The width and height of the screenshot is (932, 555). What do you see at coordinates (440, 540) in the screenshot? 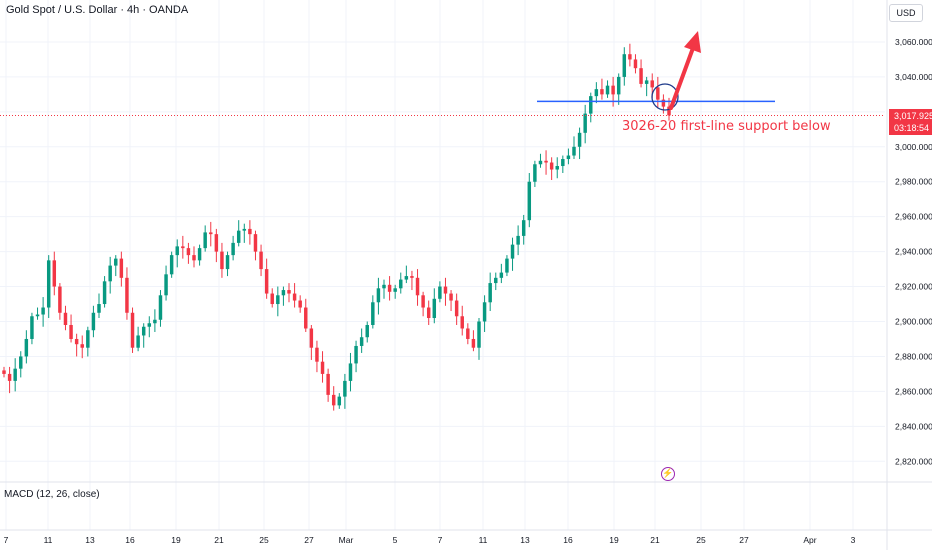
I see `x-tick-label: 7` at bounding box center [440, 540].